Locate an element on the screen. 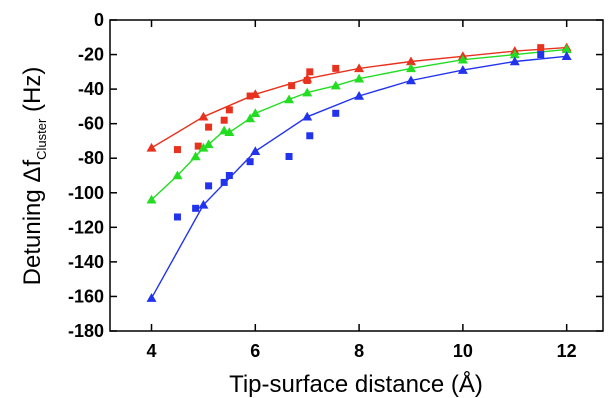  y-axis-title: Detuning ΔfCluster (Hz) is located at coordinates (34, 176).